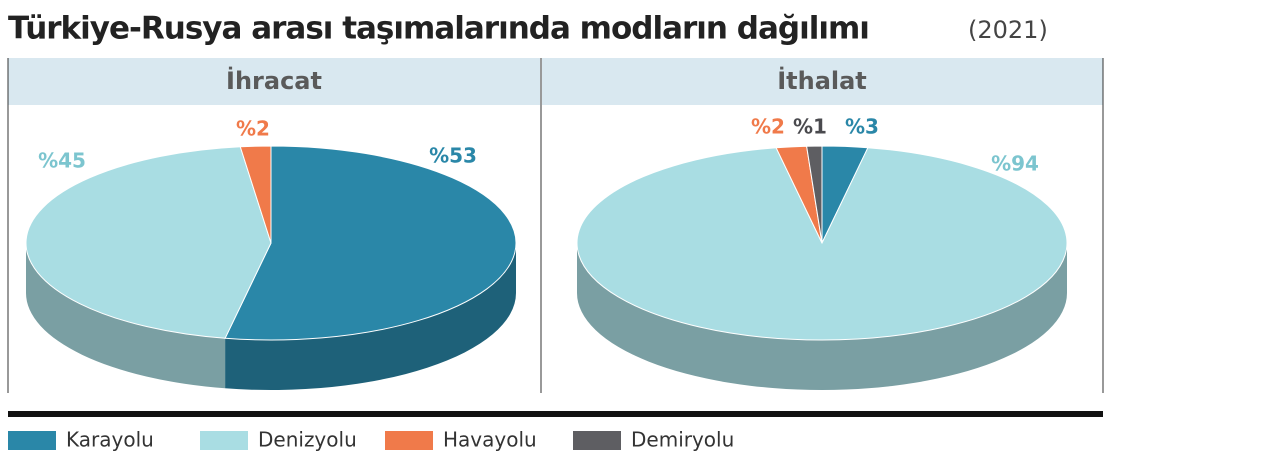 This screenshot has height=459, width=1280. What do you see at coordinates (490, 440) in the screenshot?
I see `legend-label: Havayolu` at bounding box center [490, 440].